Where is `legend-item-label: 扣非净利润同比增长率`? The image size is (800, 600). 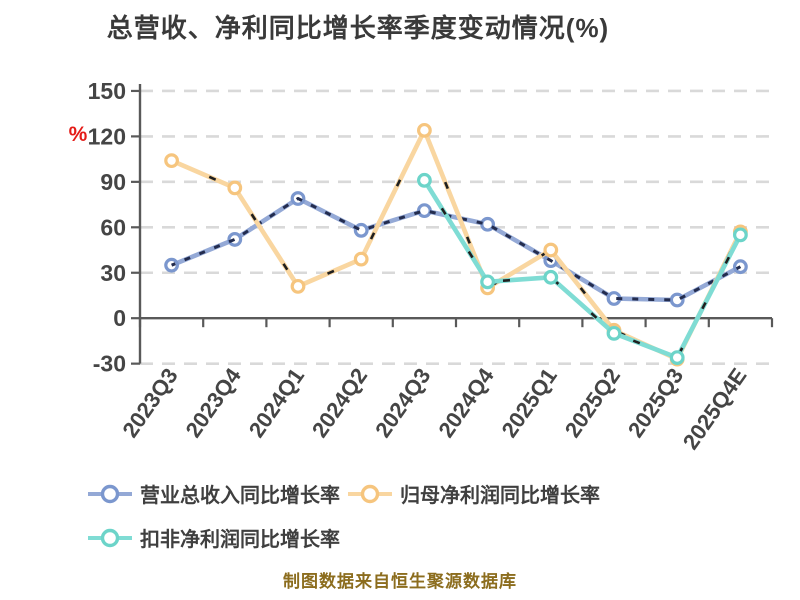
legend-item-label: 扣非净利润同比增长率 is located at coordinates (240, 540).